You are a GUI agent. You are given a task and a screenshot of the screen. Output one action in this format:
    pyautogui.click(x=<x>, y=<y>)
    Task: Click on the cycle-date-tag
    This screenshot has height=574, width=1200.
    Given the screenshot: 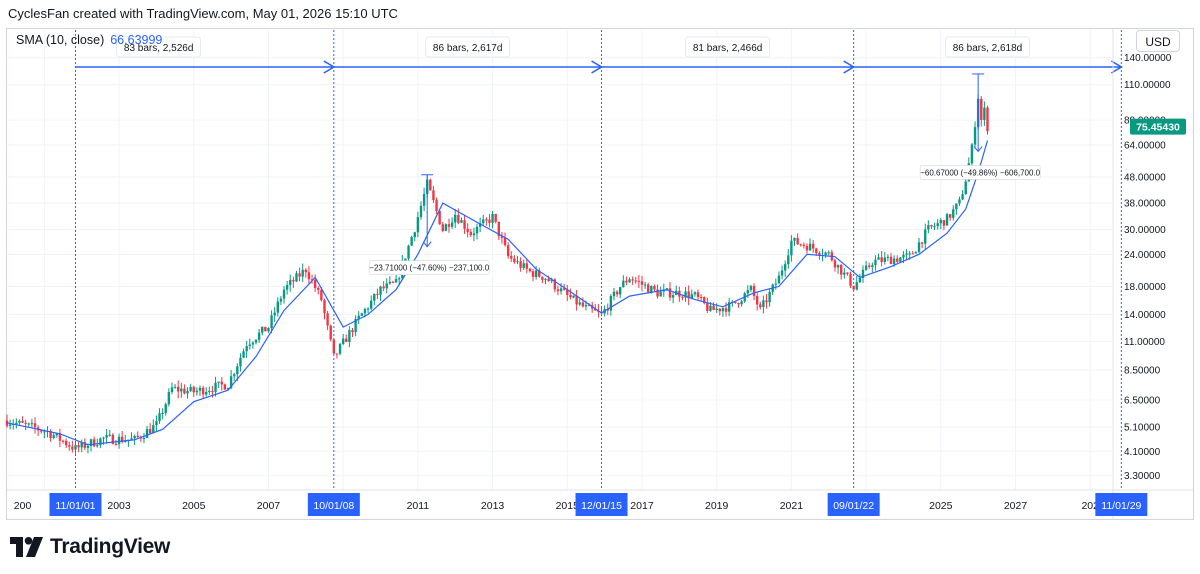 What is the action you would take?
    pyautogui.click(x=1121, y=504)
    